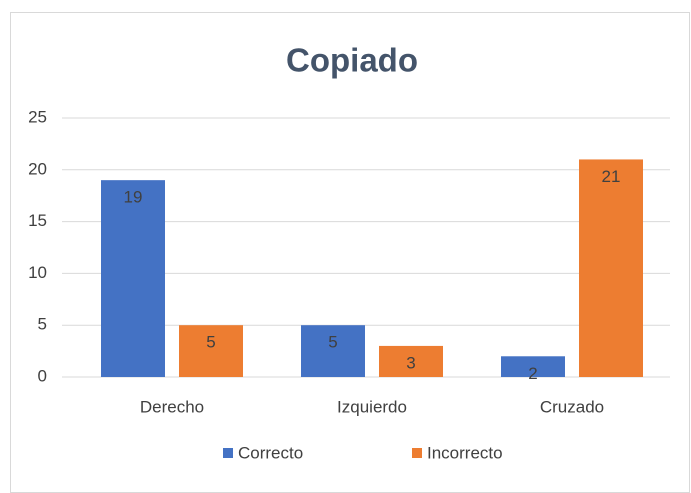 Image resolution: width=691 pixels, height=493 pixels. I want to click on data-label: 21, so click(611, 176).